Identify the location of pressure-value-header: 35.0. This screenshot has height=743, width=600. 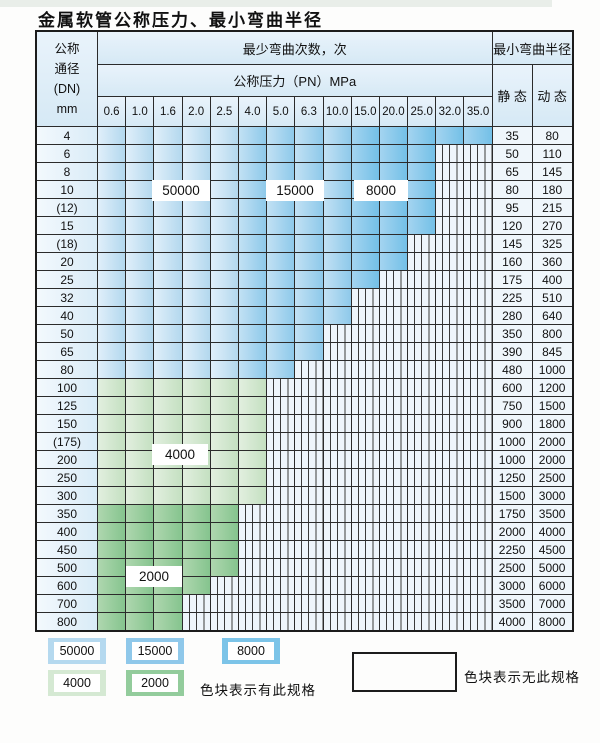
(478, 111).